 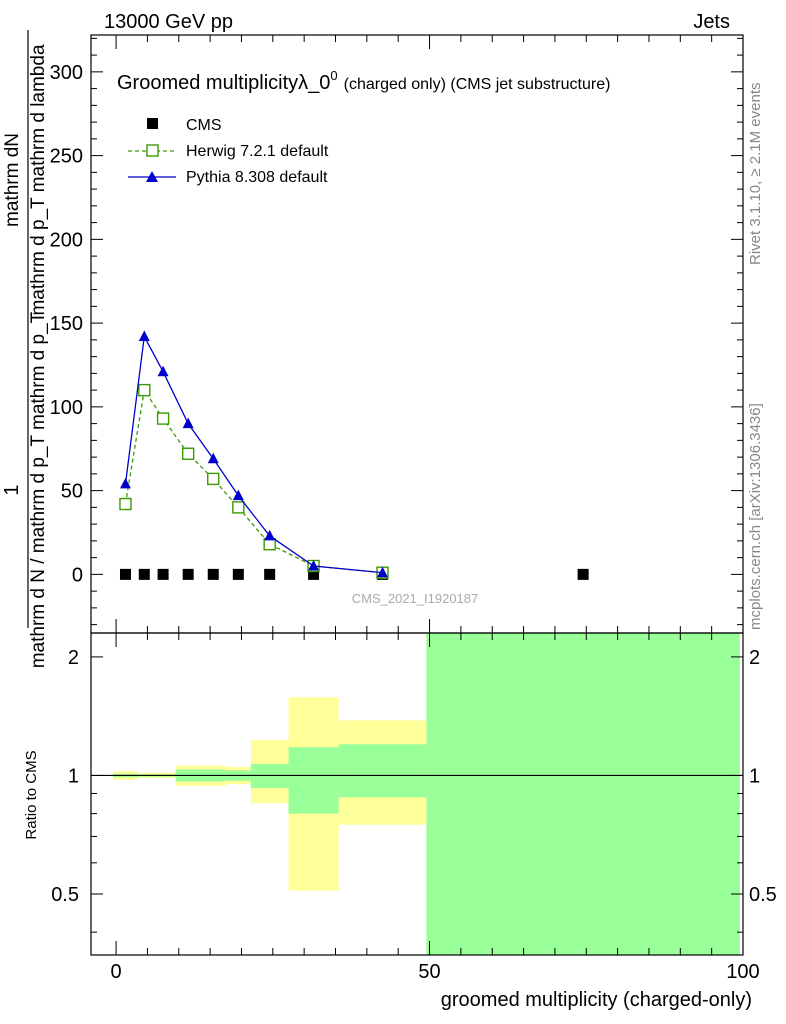 I want to click on x-axis-label: groomed multiplicity (charged-only), so click(x=596, y=1000).